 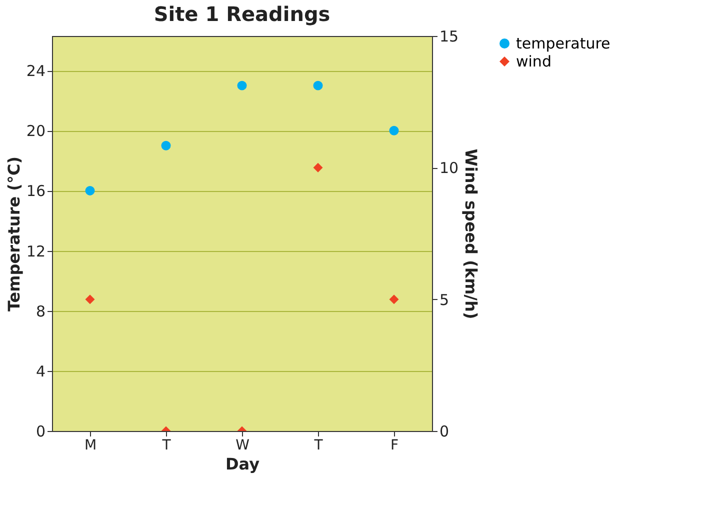 What do you see at coordinates (242, 14) in the screenshot?
I see `chart-title: Site 1 Readings` at bounding box center [242, 14].